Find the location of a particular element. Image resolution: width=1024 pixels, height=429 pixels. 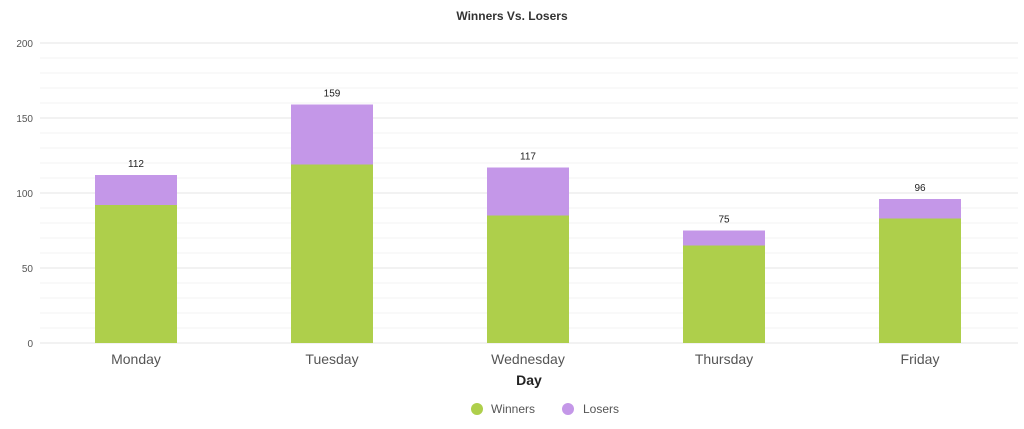

x-axis-title: Day is located at coordinates (529, 380).